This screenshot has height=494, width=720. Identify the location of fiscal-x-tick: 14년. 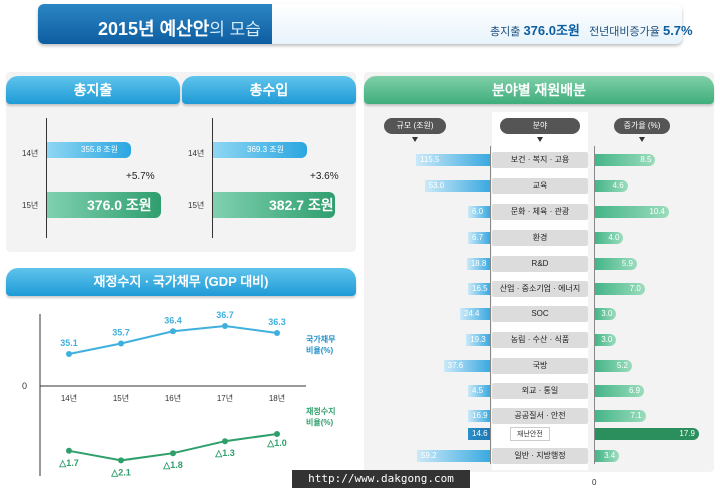
(69, 398).